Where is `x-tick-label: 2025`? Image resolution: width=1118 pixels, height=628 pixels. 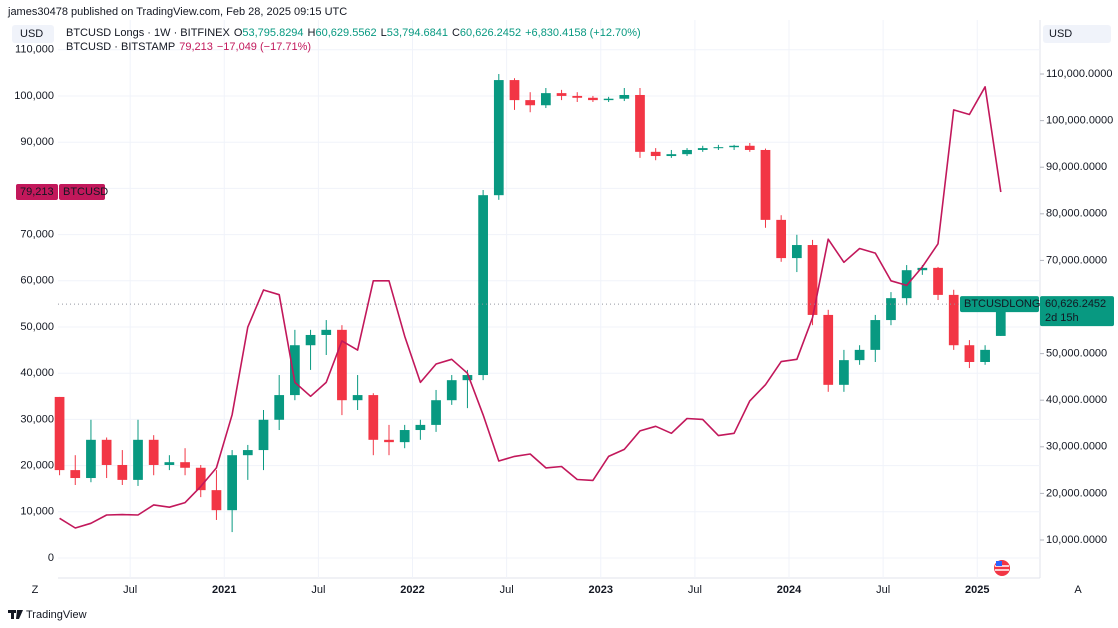
x-tick-label: 2025 is located at coordinates (977, 590).